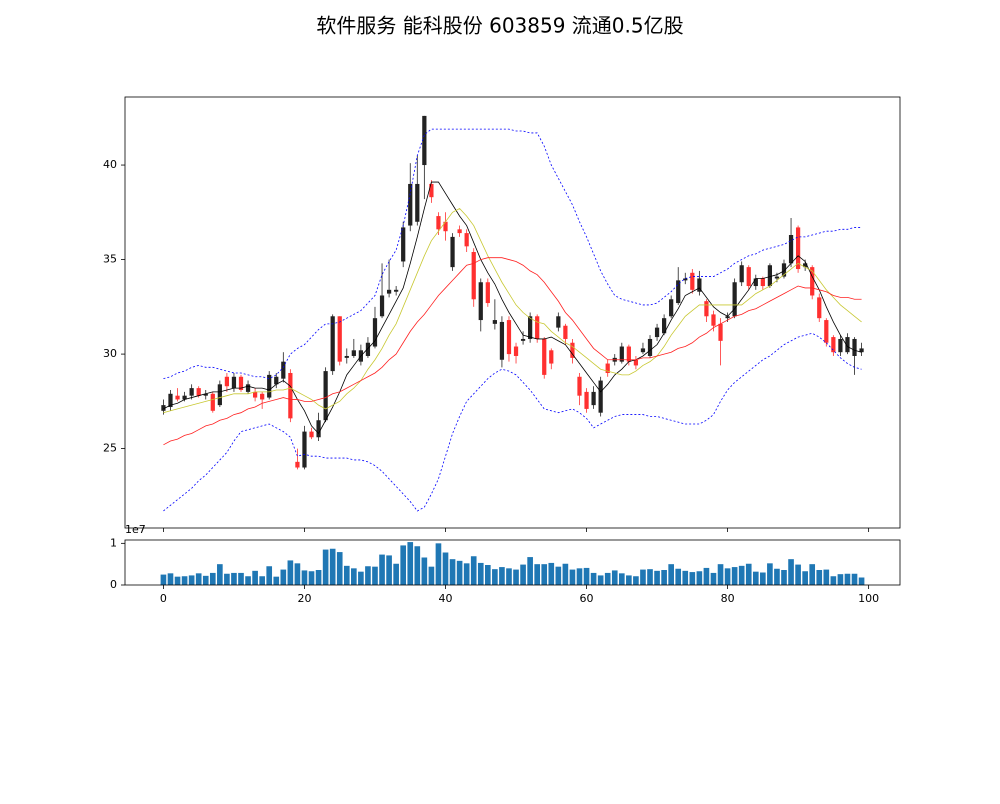  Describe the element at coordinates (113, 584) in the screenshot. I see `y-tick-label: 0` at that location.